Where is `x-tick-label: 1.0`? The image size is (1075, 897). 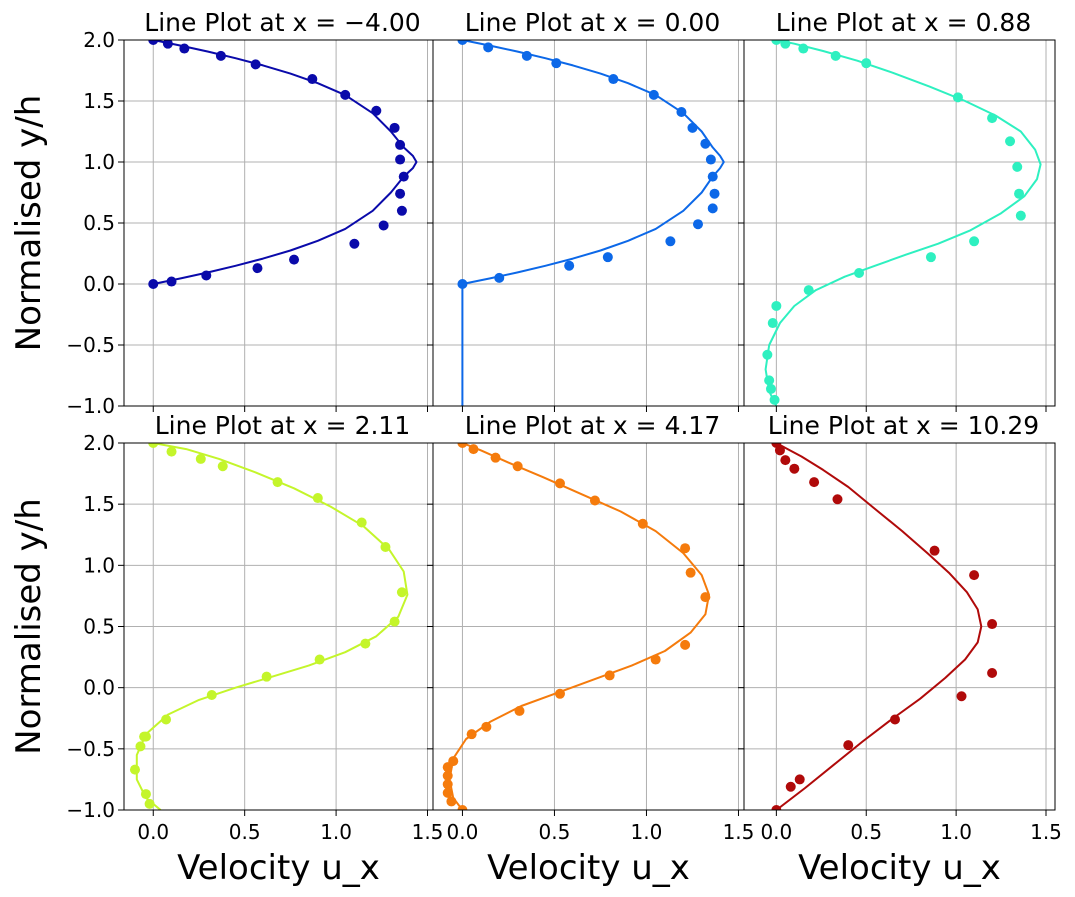
x-tick-label: 1.0 is located at coordinates (956, 832).